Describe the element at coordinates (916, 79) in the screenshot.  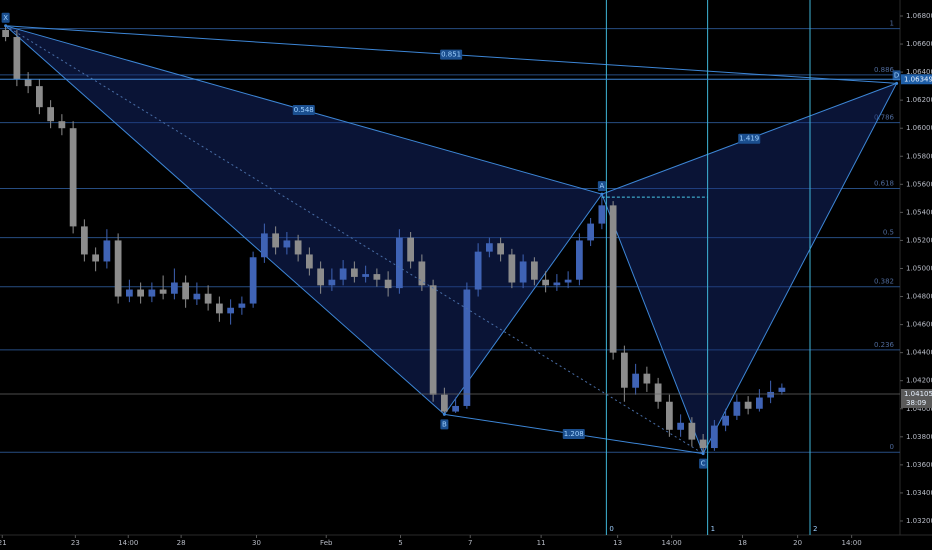
I see `cursor-price-tag` at that location.